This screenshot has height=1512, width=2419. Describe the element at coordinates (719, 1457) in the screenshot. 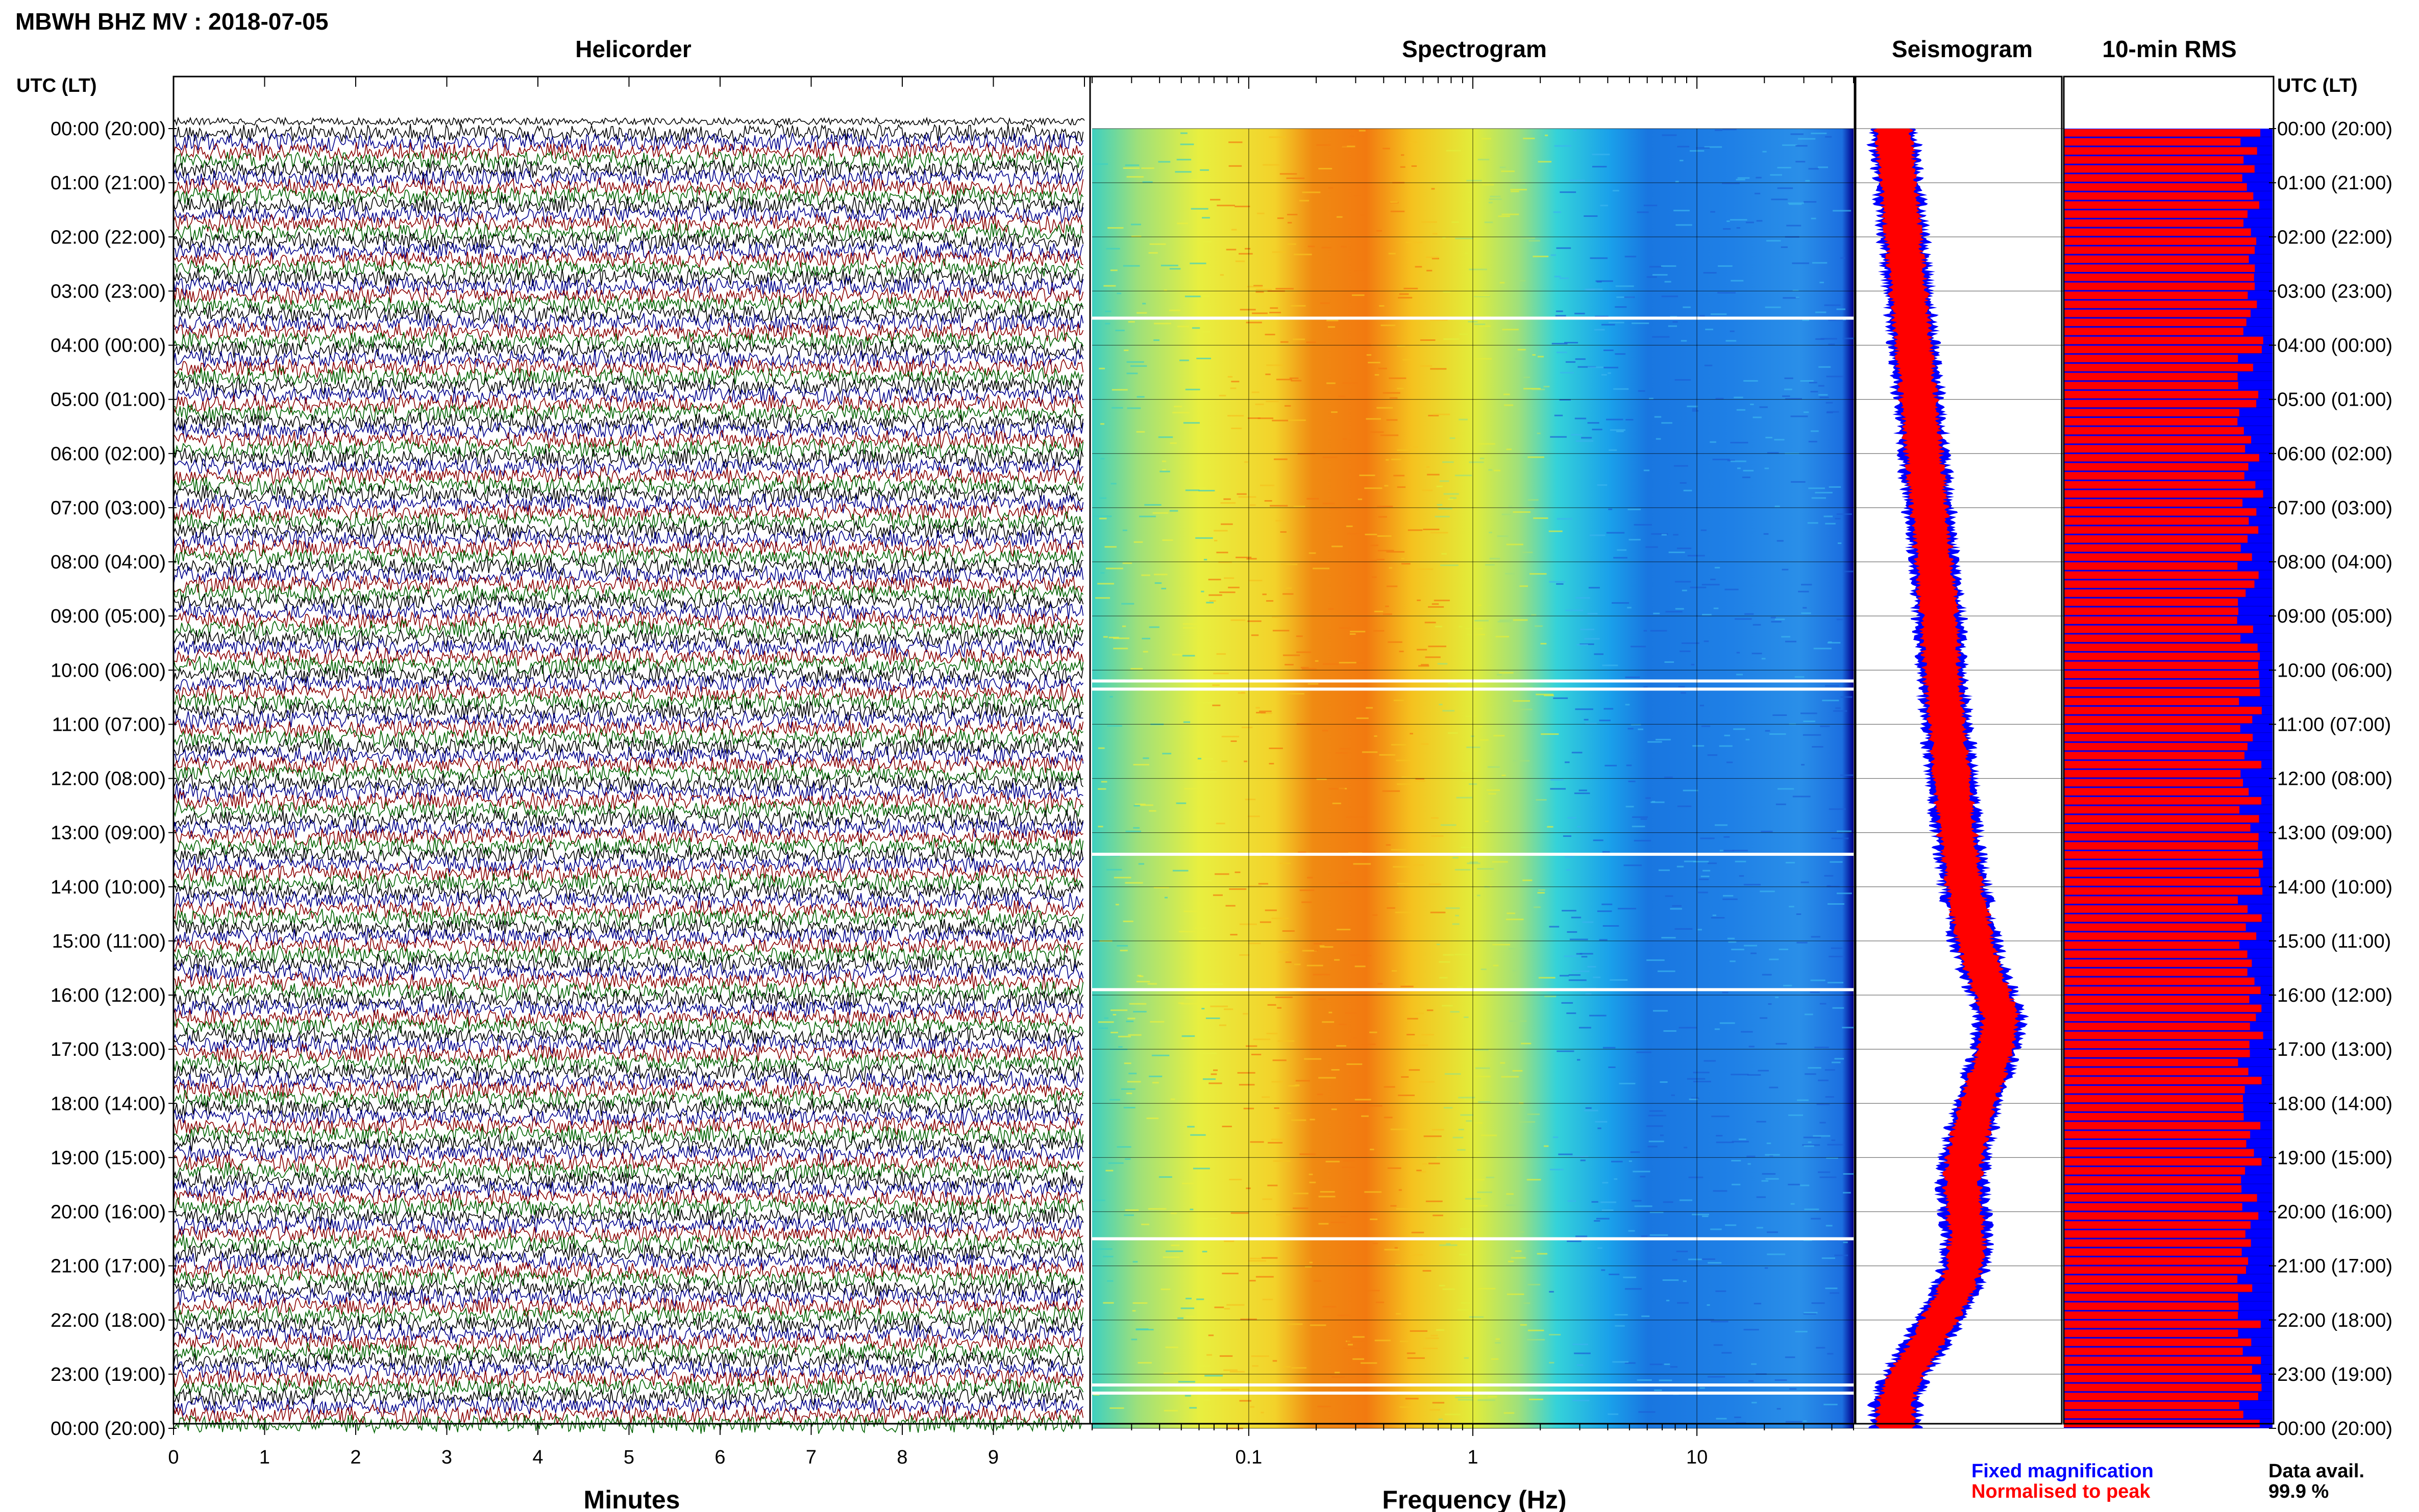

I see `helicorder-x-tick-label: 6` at that location.